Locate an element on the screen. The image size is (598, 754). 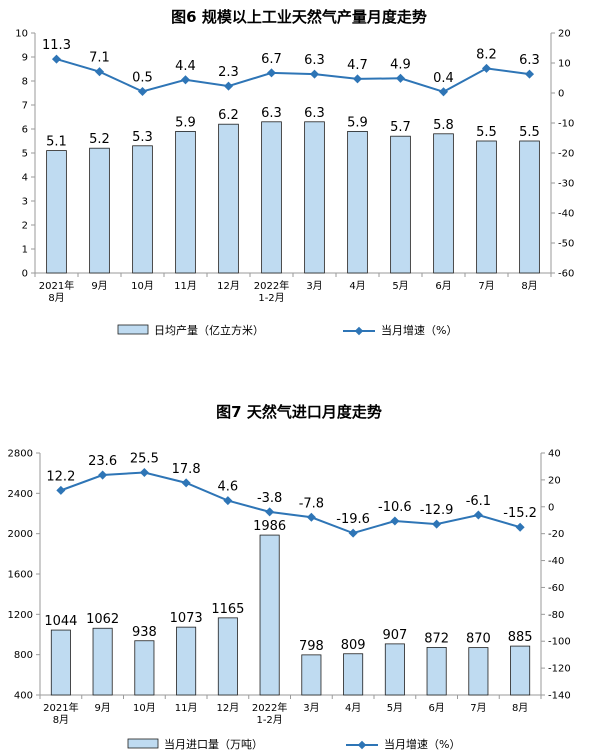
bar-value-label: 5.5 is located at coordinates (529, 132).